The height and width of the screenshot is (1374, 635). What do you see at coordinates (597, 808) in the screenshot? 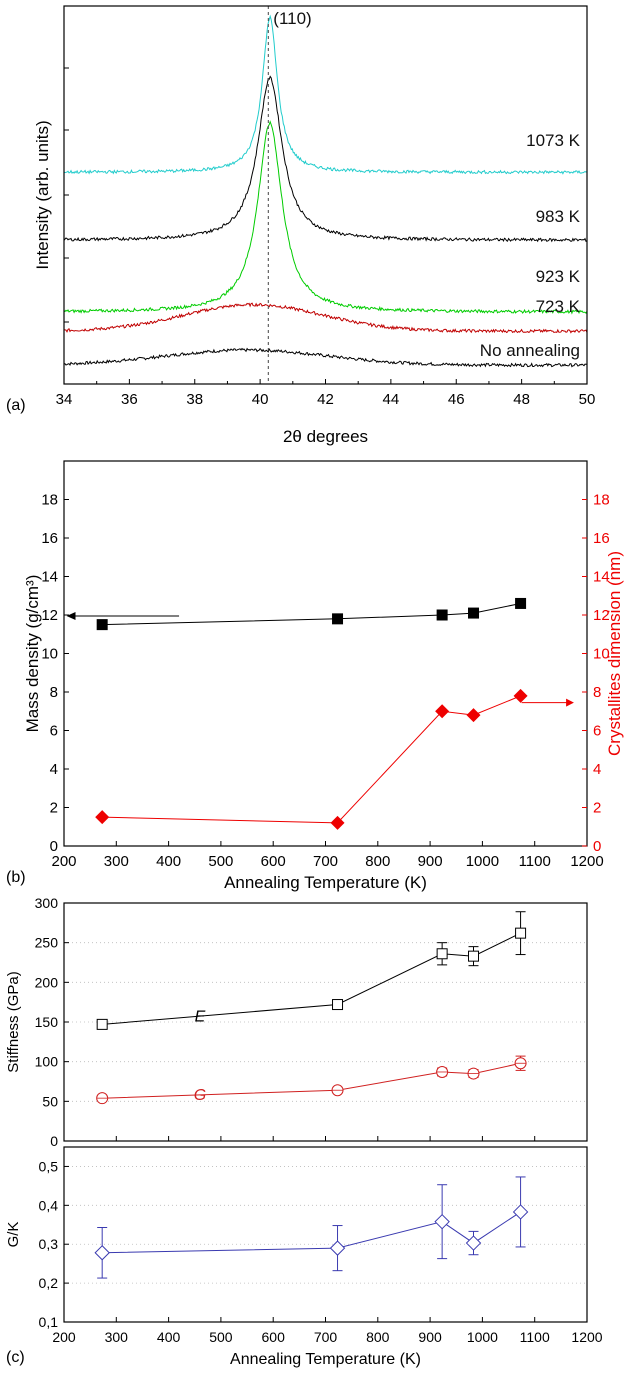
I see `y2-tick-label: 2` at bounding box center [597, 808].